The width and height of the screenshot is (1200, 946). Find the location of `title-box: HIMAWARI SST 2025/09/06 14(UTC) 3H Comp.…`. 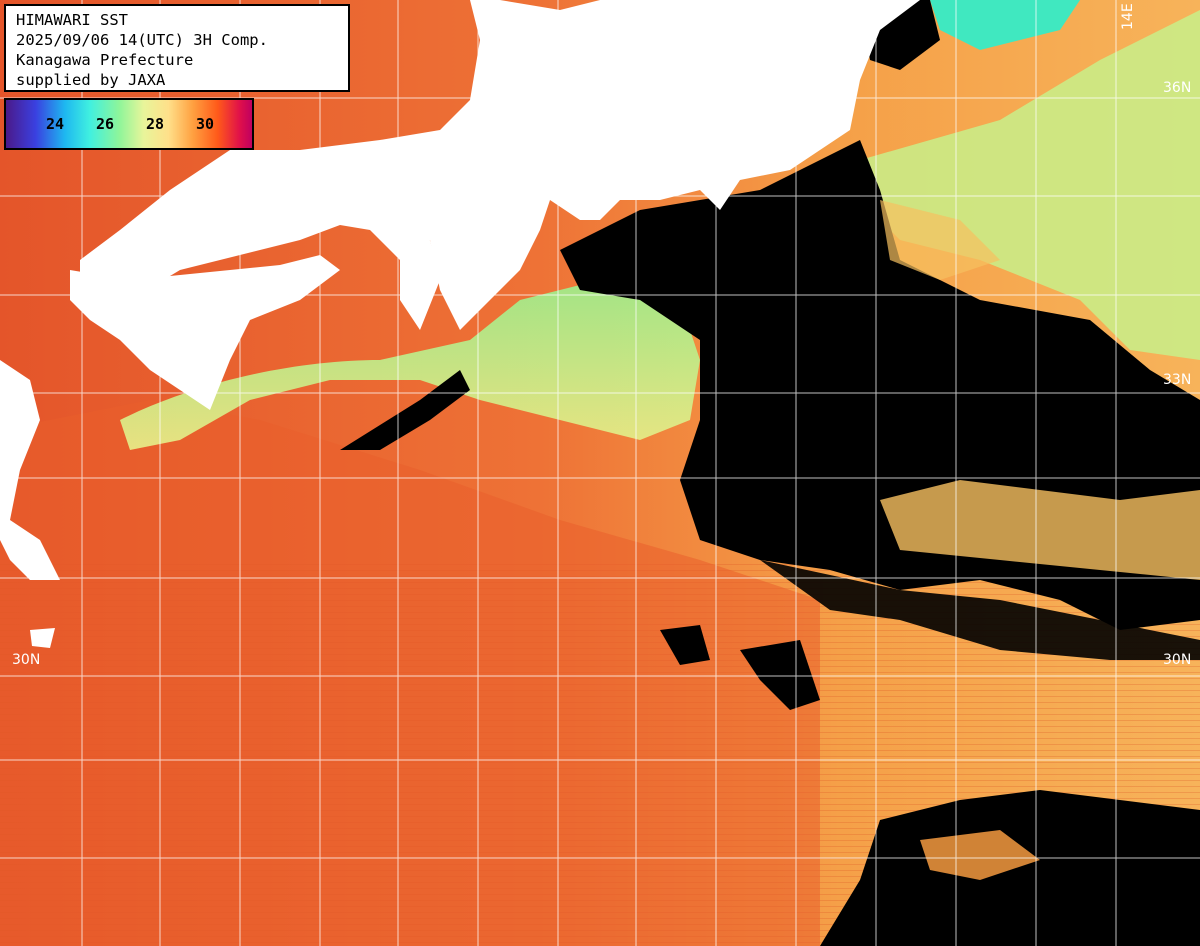

title-box: HIMAWARI SST 2025/09/06 14(UTC) 3H Comp.… is located at coordinates (177, 48).